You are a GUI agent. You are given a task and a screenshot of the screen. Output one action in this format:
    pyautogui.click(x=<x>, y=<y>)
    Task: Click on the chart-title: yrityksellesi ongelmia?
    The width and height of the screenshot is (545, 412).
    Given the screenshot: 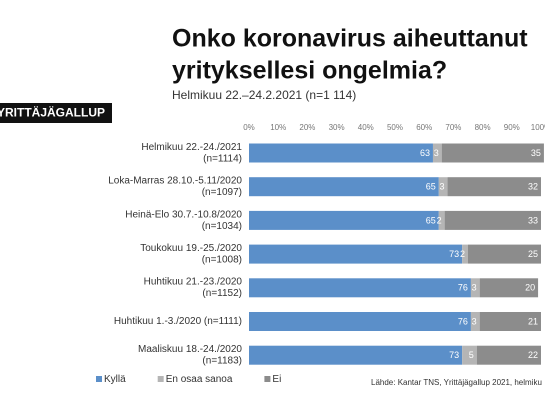 What is the action you would take?
    pyautogui.click(x=309, y=71)
    